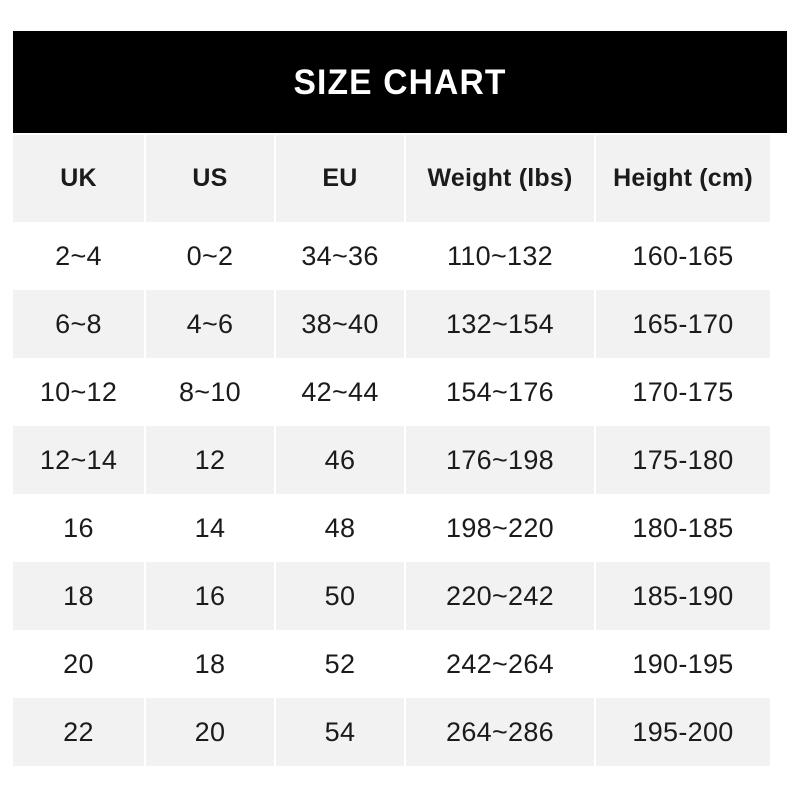 The height and width of the screenshot is (800, 800). I want to click on cell-height: 165-170, so click(682, 324).